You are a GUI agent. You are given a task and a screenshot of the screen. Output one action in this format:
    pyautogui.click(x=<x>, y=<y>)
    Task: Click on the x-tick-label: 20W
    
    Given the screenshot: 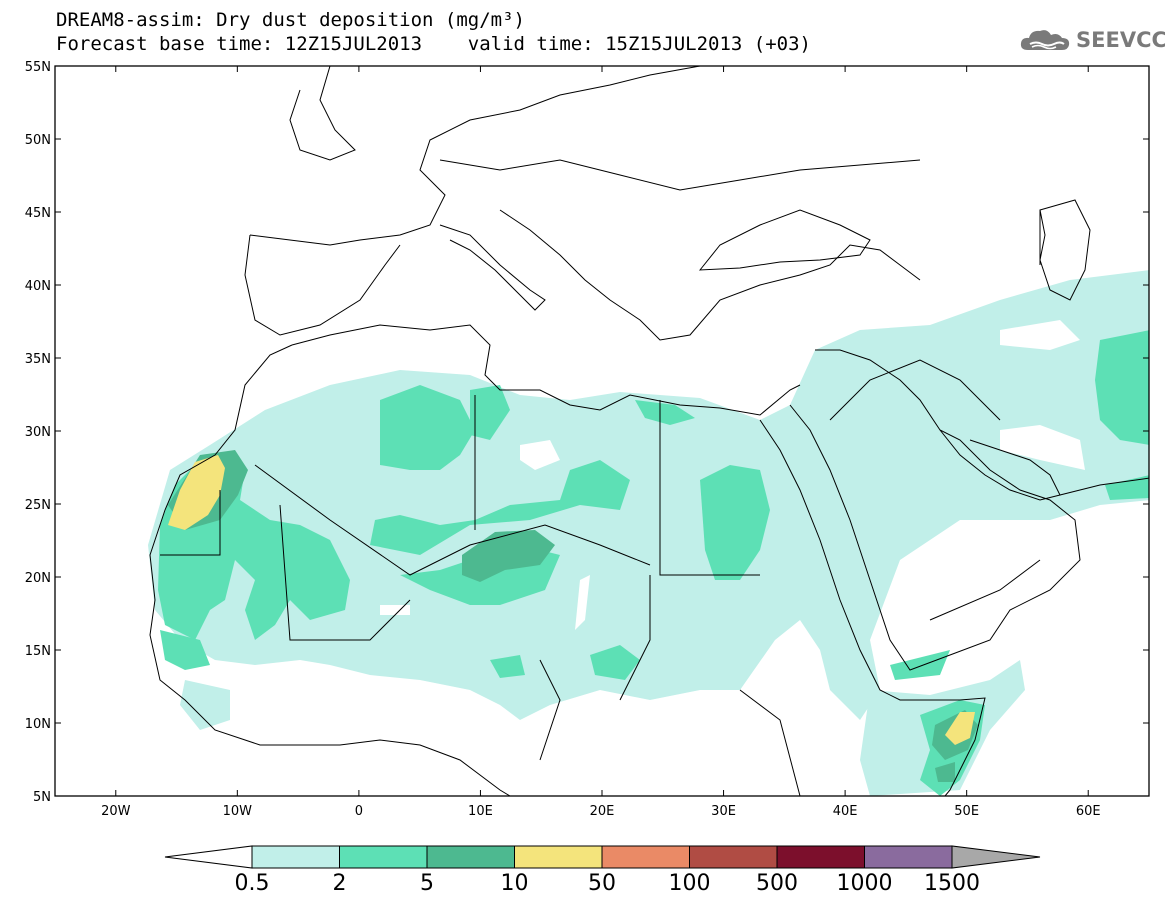 What is the action you would take?
    pyautogui.click(x=116, y=811)
    